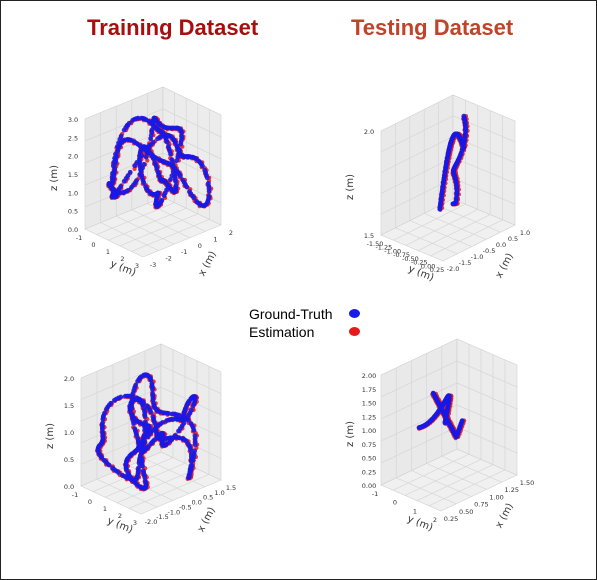 The height and width of the screenshot is (580, 597). I want to click on z-tick-label: 0.50, so click(369, 459).